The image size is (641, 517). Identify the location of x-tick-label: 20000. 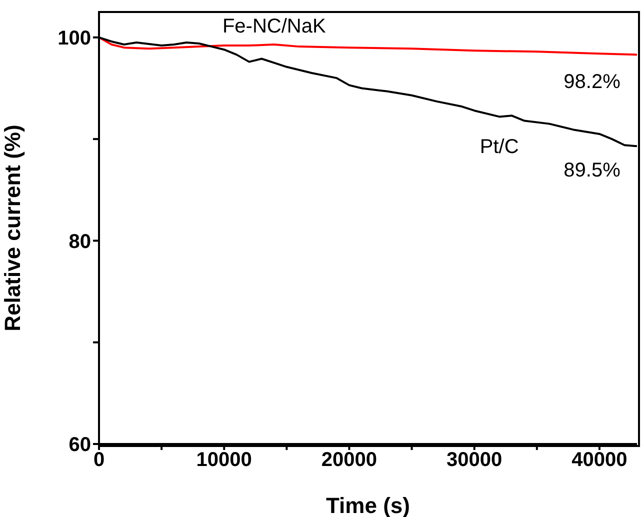
(349, 460).